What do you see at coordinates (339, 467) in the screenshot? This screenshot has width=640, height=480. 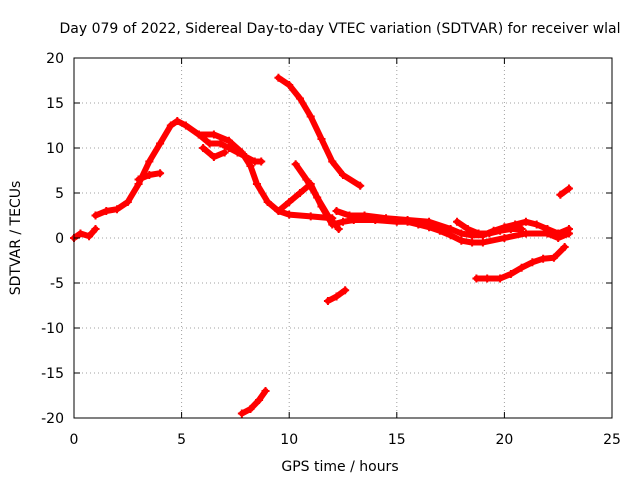 I see `x-axis-label: GPS time / hours` at bounding box center [339, 467].